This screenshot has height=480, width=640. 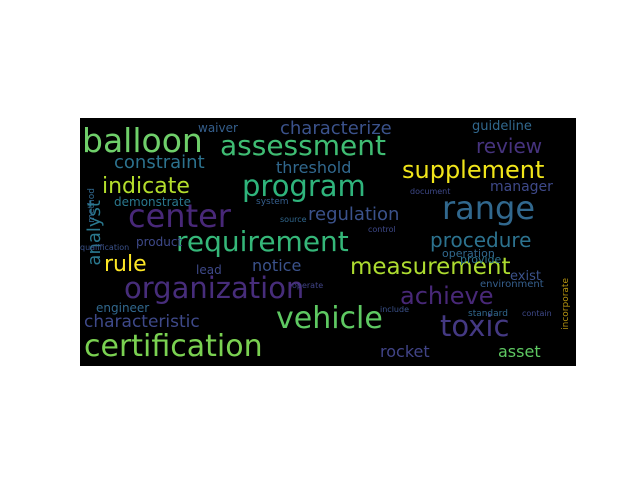 I want to click on word-waiver: waiver, so click(x=218, y=128).